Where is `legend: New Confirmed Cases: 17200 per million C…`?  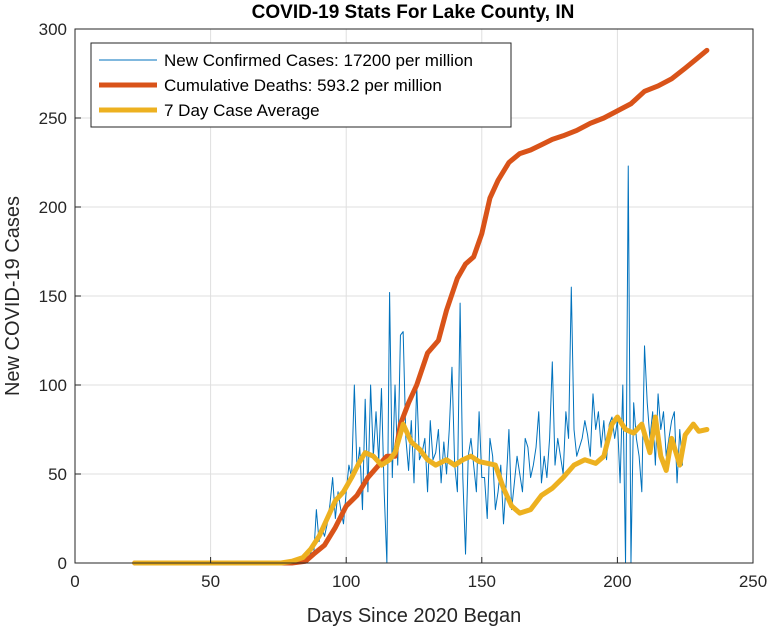
legend: New Confirmed Cases: 17200 per million C… is located at coordinates (301, 85).